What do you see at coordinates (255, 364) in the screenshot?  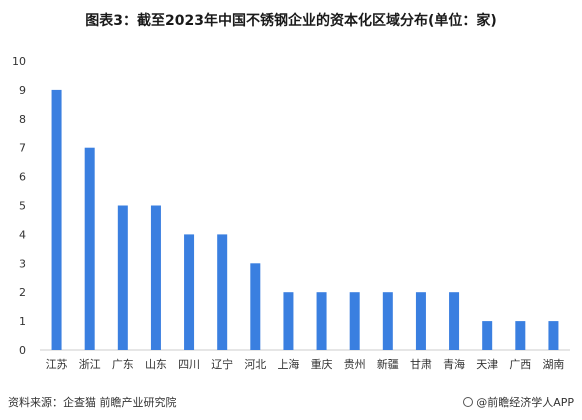 I see `x-tick-label: 河北` at bounding box center [255, 364].